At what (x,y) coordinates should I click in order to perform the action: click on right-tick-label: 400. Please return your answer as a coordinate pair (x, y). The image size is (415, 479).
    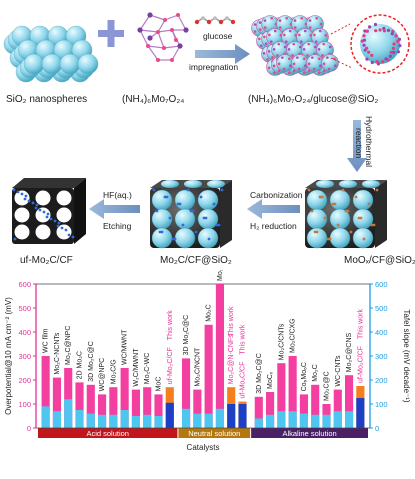
    Looking at the image, I should click on (381, 332).